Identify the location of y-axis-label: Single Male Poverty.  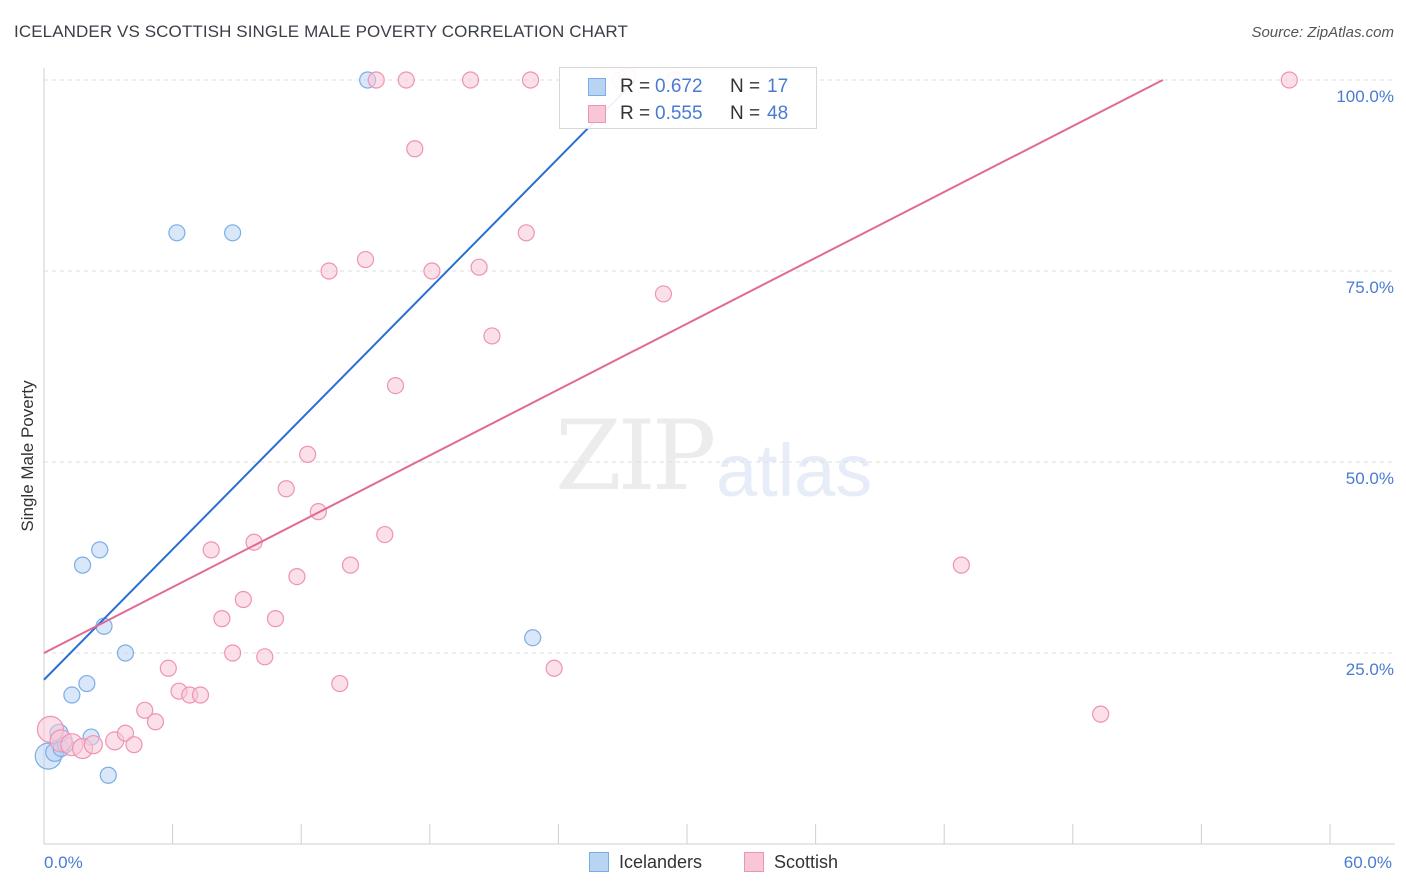
(27, 456).